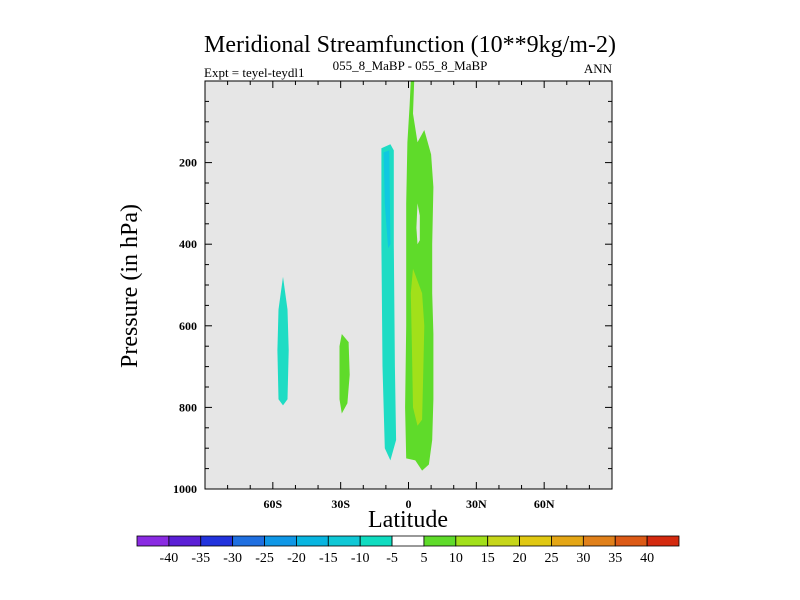 The height and width of the screenshot is (600, 800). I want to click on colorbar-label: 5, so click(423, 558).